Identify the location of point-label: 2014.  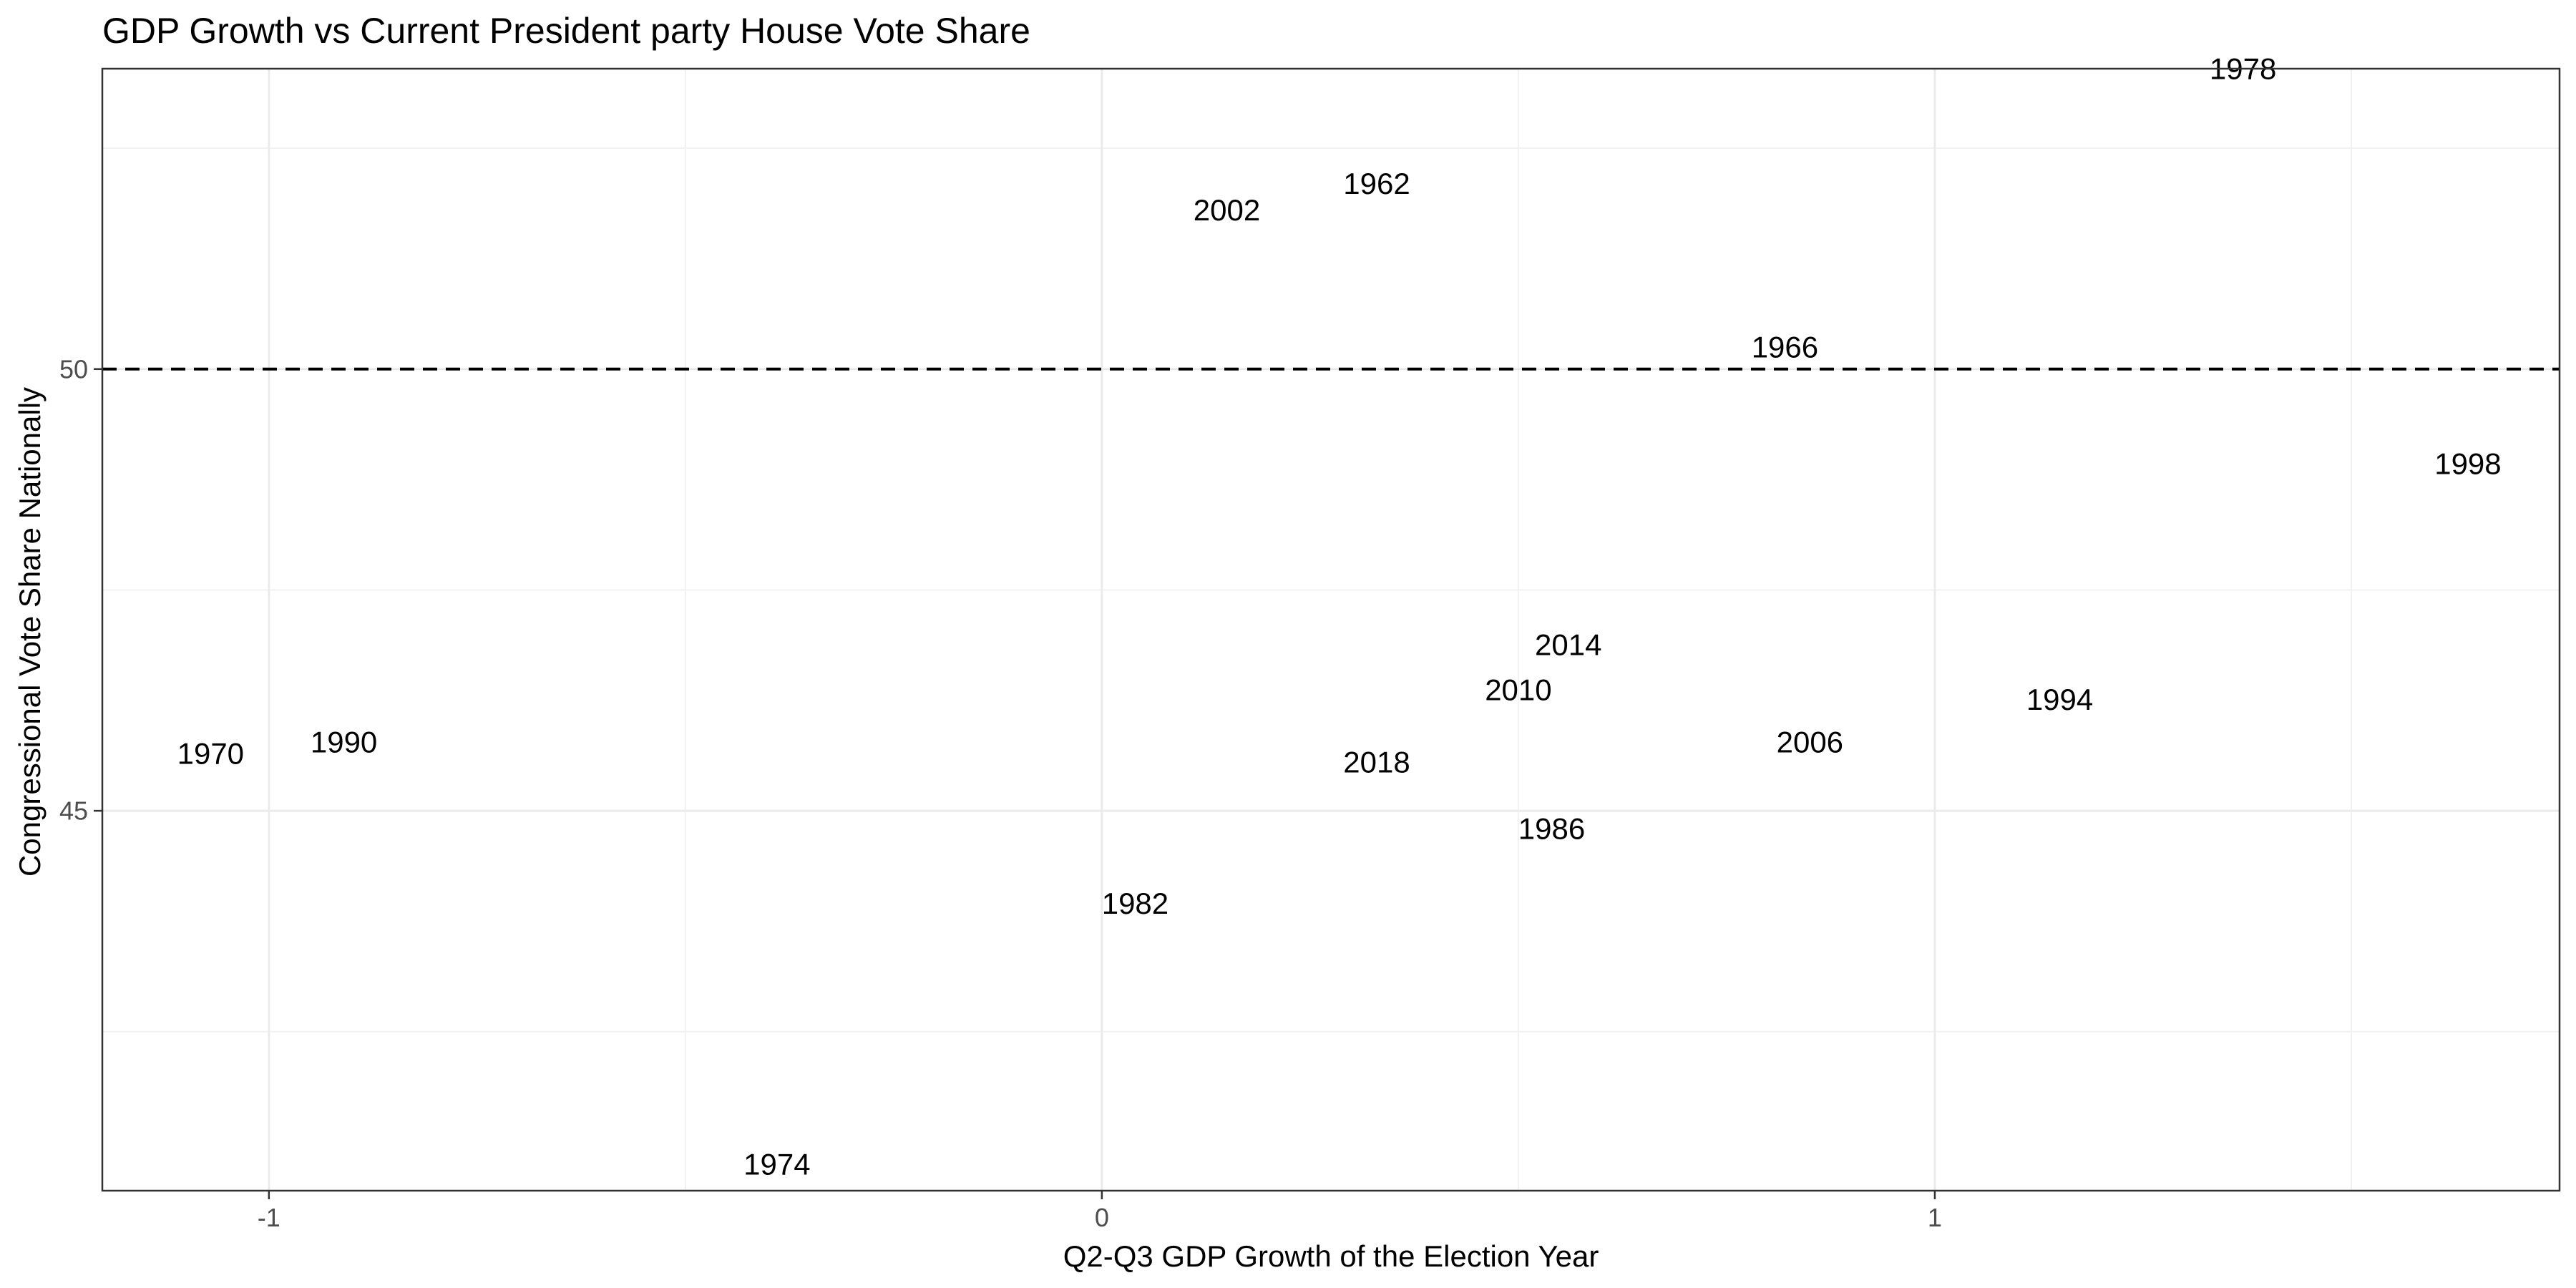
(1568, 644).